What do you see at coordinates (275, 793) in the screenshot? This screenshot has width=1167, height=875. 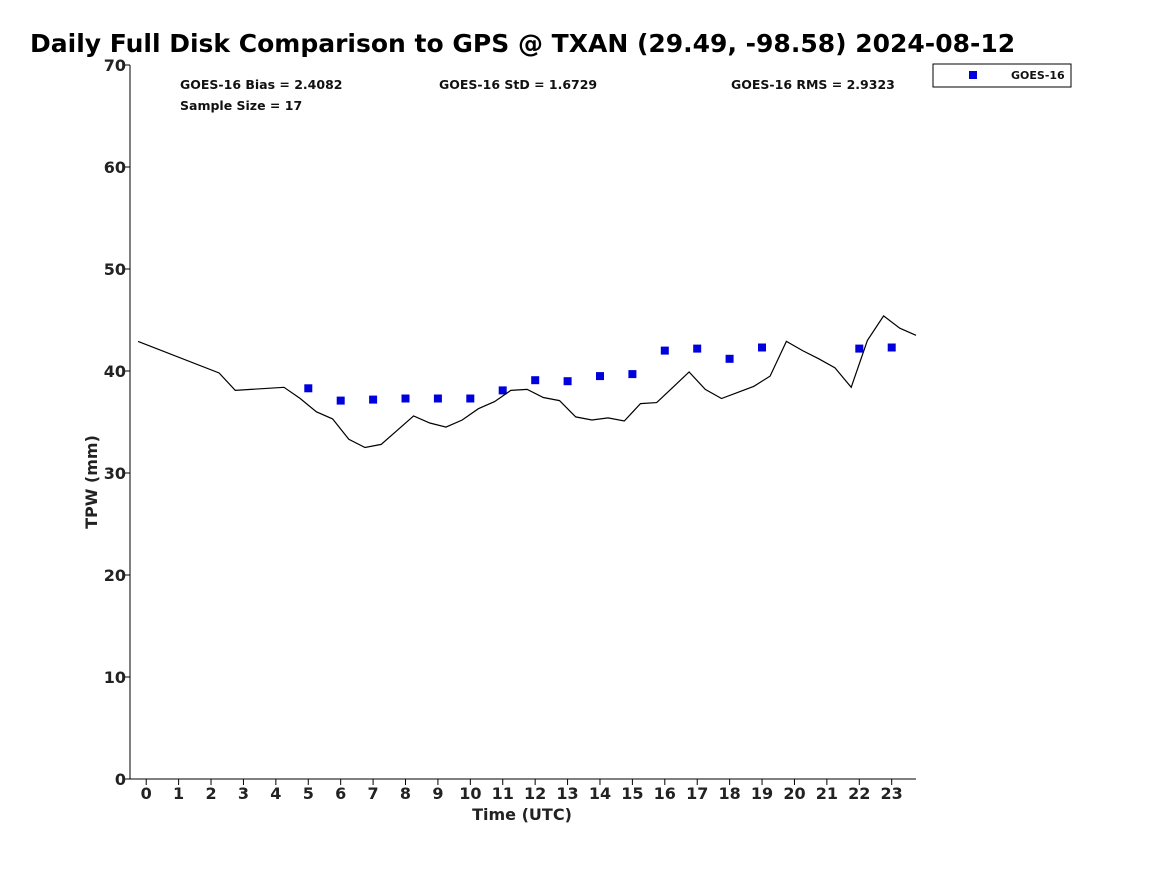 I see `x-tick-label: 4` at bounding box center [275, 793].